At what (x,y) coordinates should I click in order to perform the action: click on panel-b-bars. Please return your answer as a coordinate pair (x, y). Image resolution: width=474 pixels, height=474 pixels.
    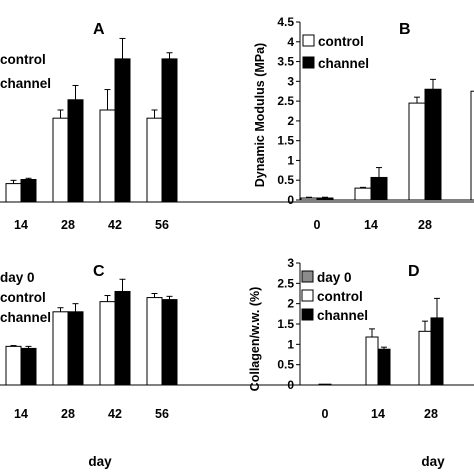
    Looking at the image, I should click on (387, 139).